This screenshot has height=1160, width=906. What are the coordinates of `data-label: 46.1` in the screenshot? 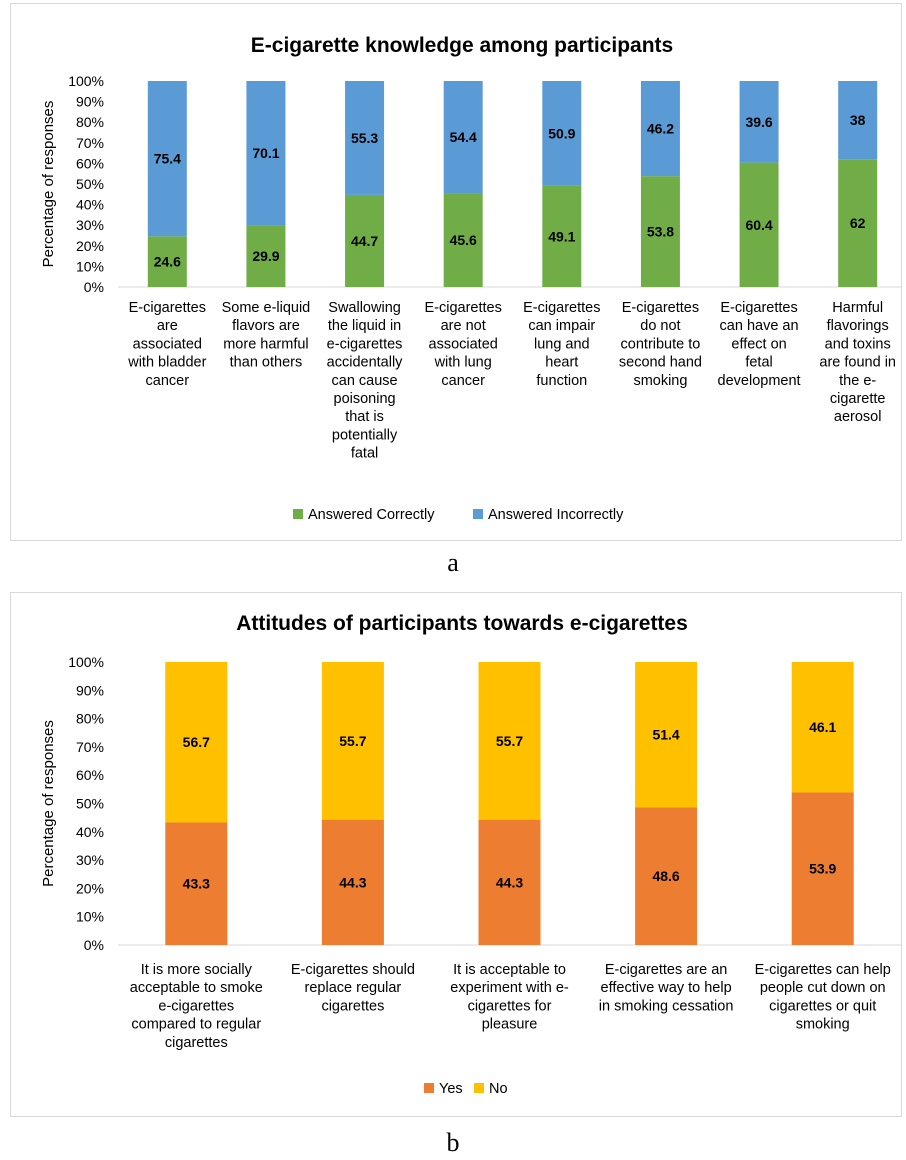 It's located at (822, 727).